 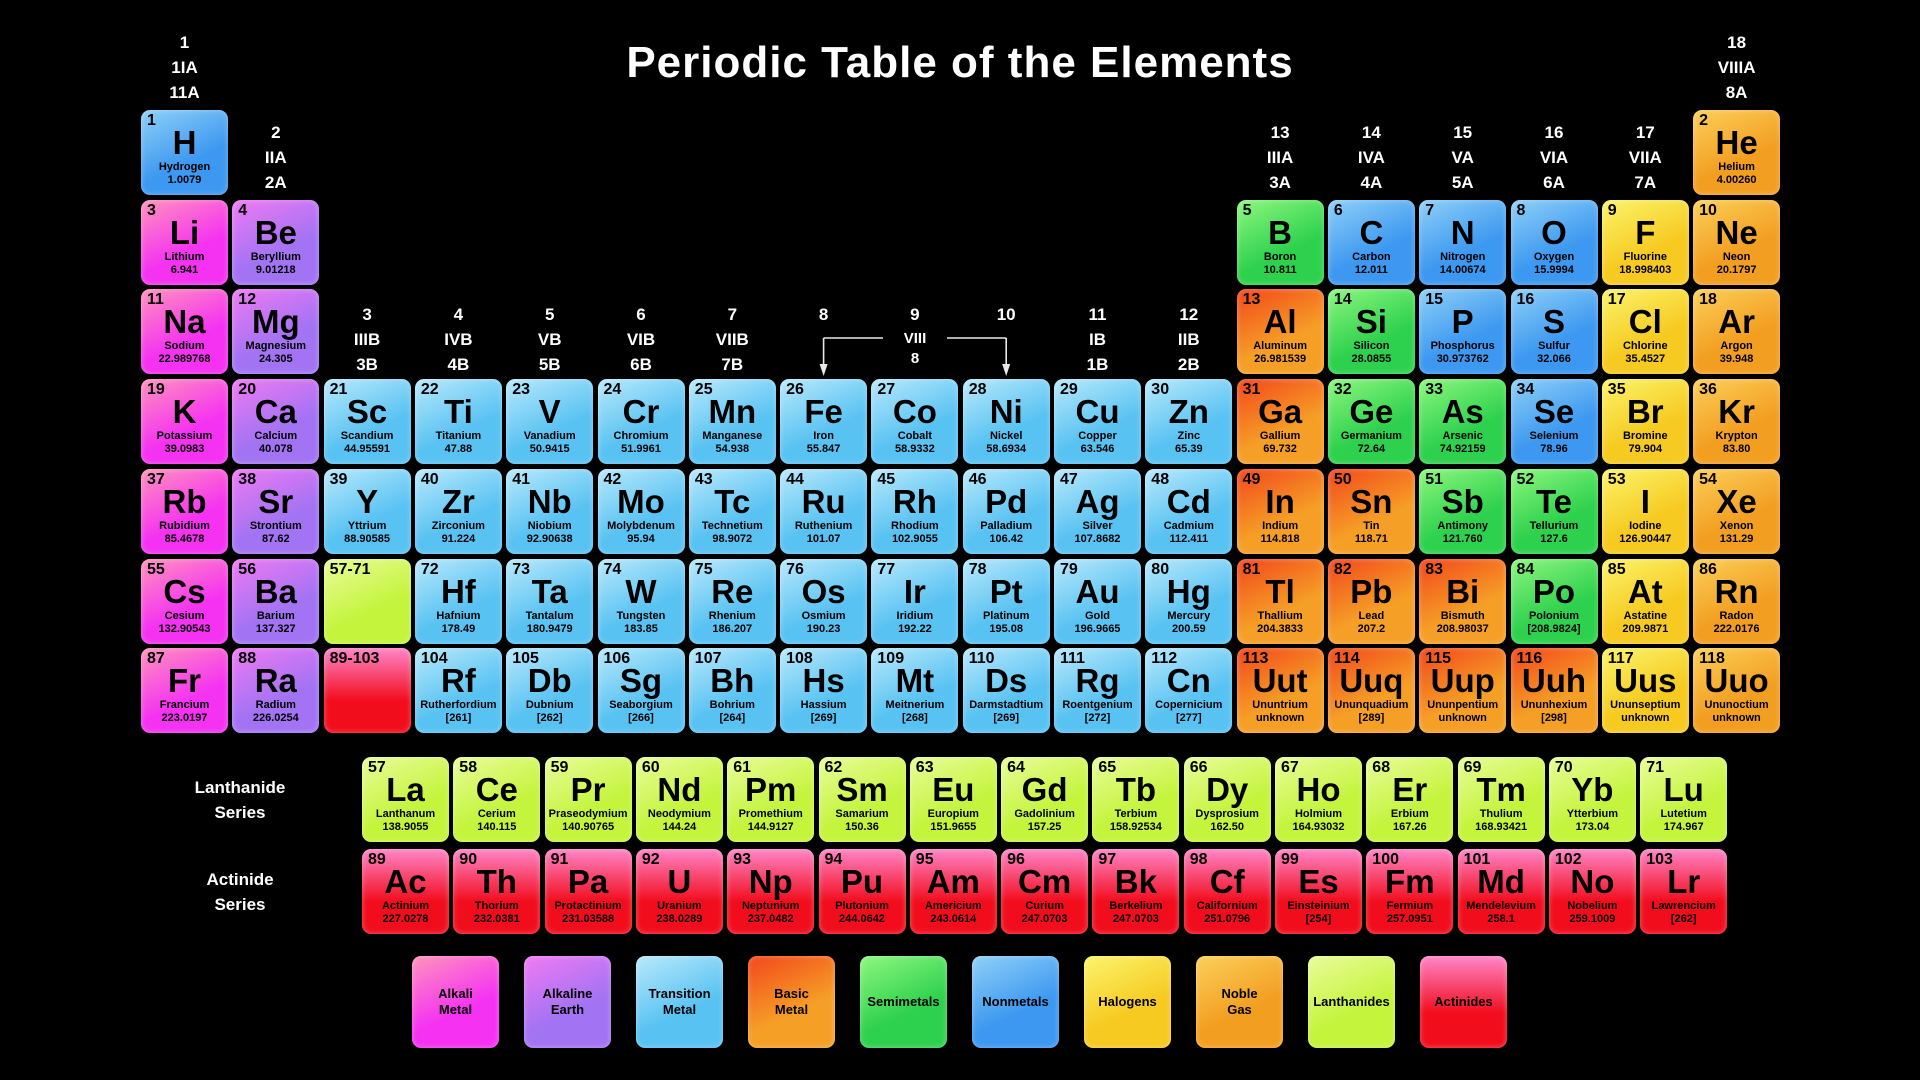 What do you see at coordinates (1188, 339) in the screenshot?
I see `group-label-line: IIB` at bounding box center [1188, 339].